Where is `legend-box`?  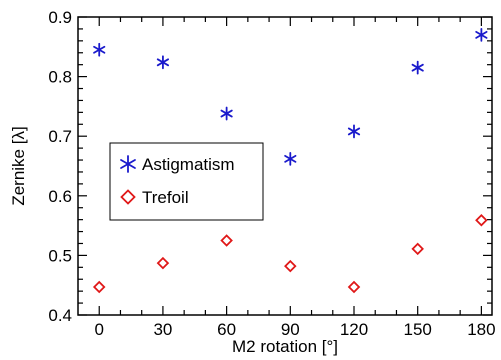
legend-box is located at coordinates (186, 181).